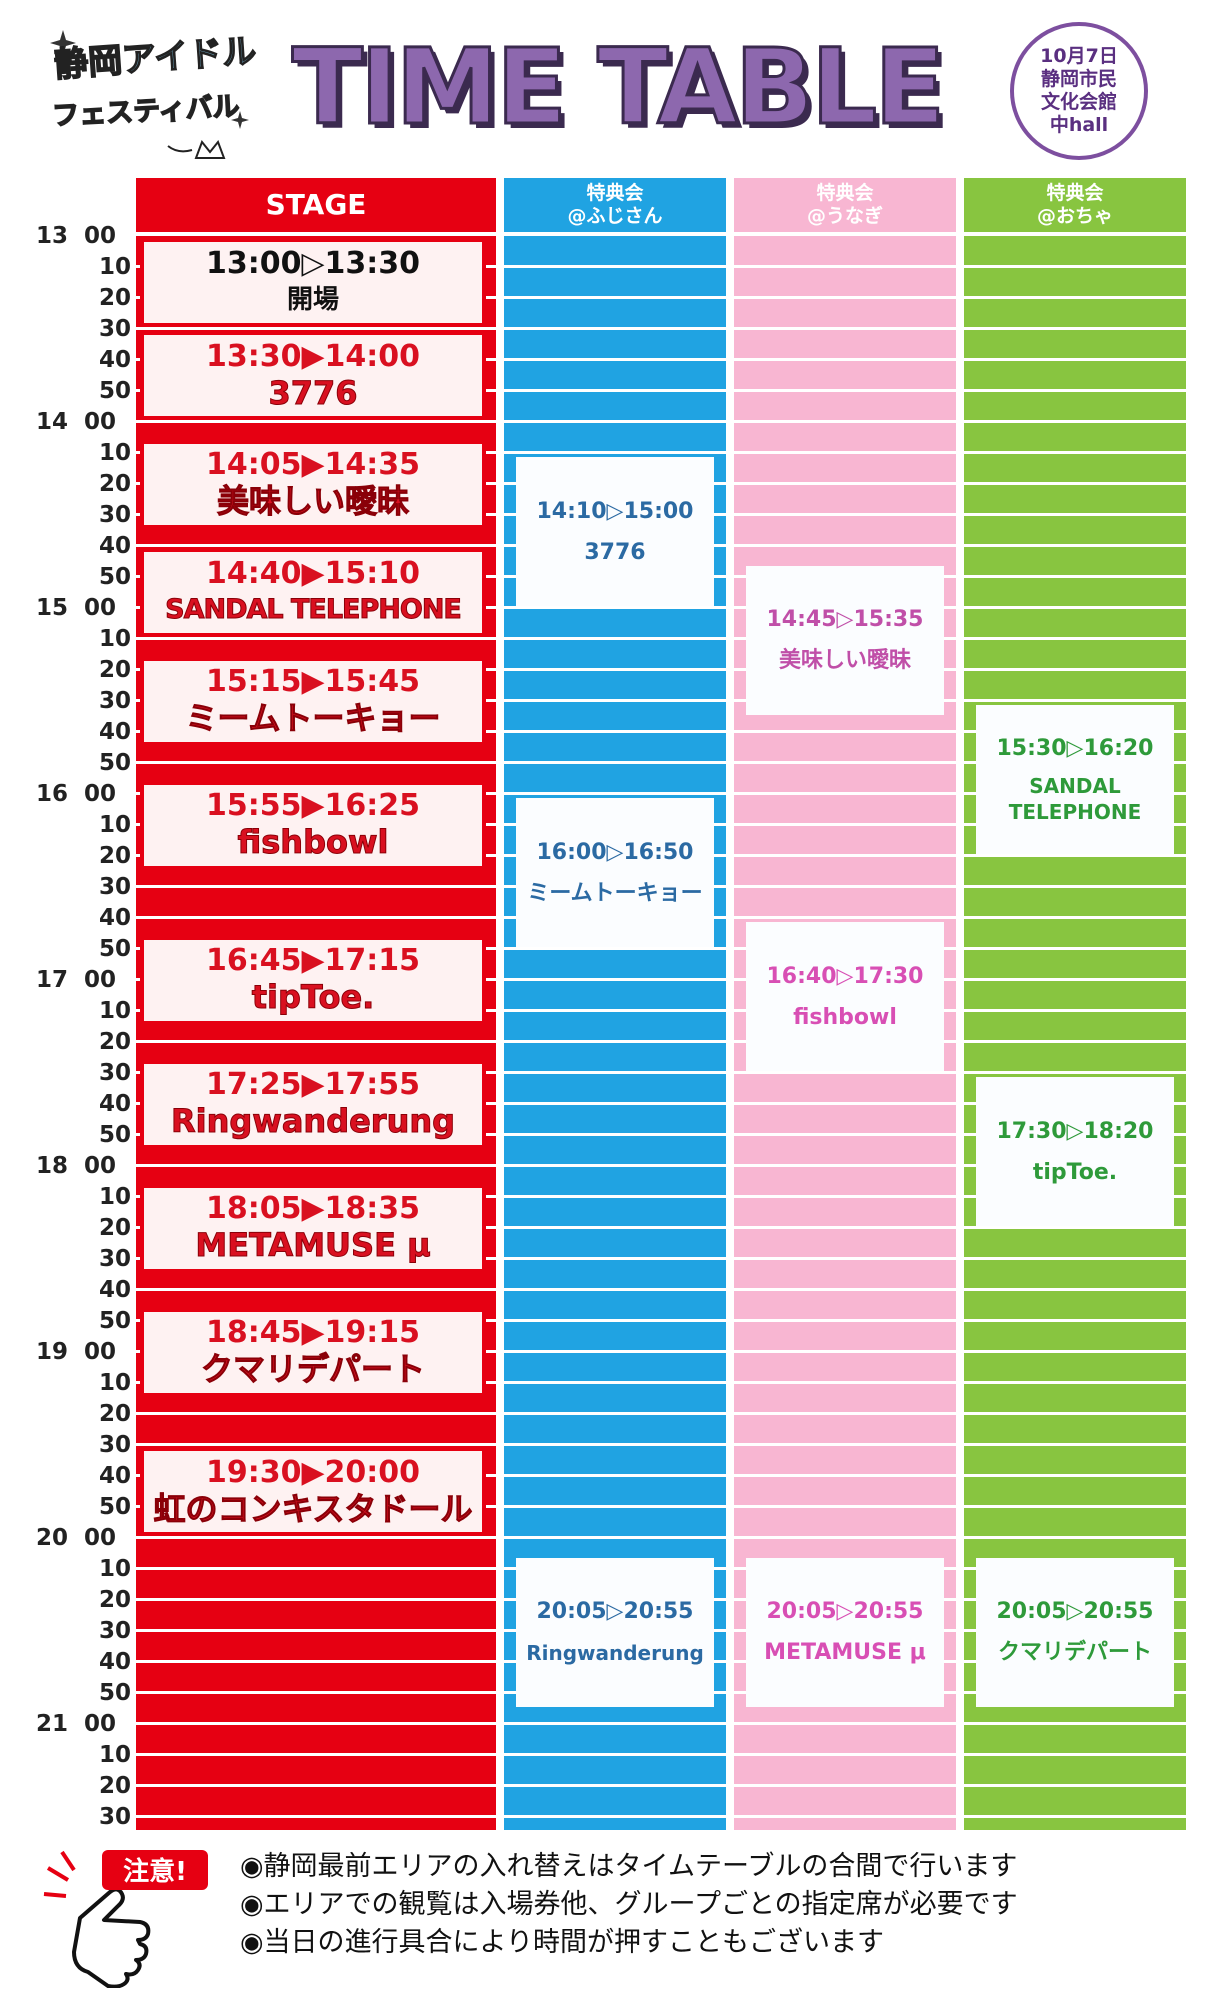 The image size is (1206, 2000). Describe the element at coordinates (615, 893) in the screenshot. I see `perk-event-name: ミームトーキョー` at that location.